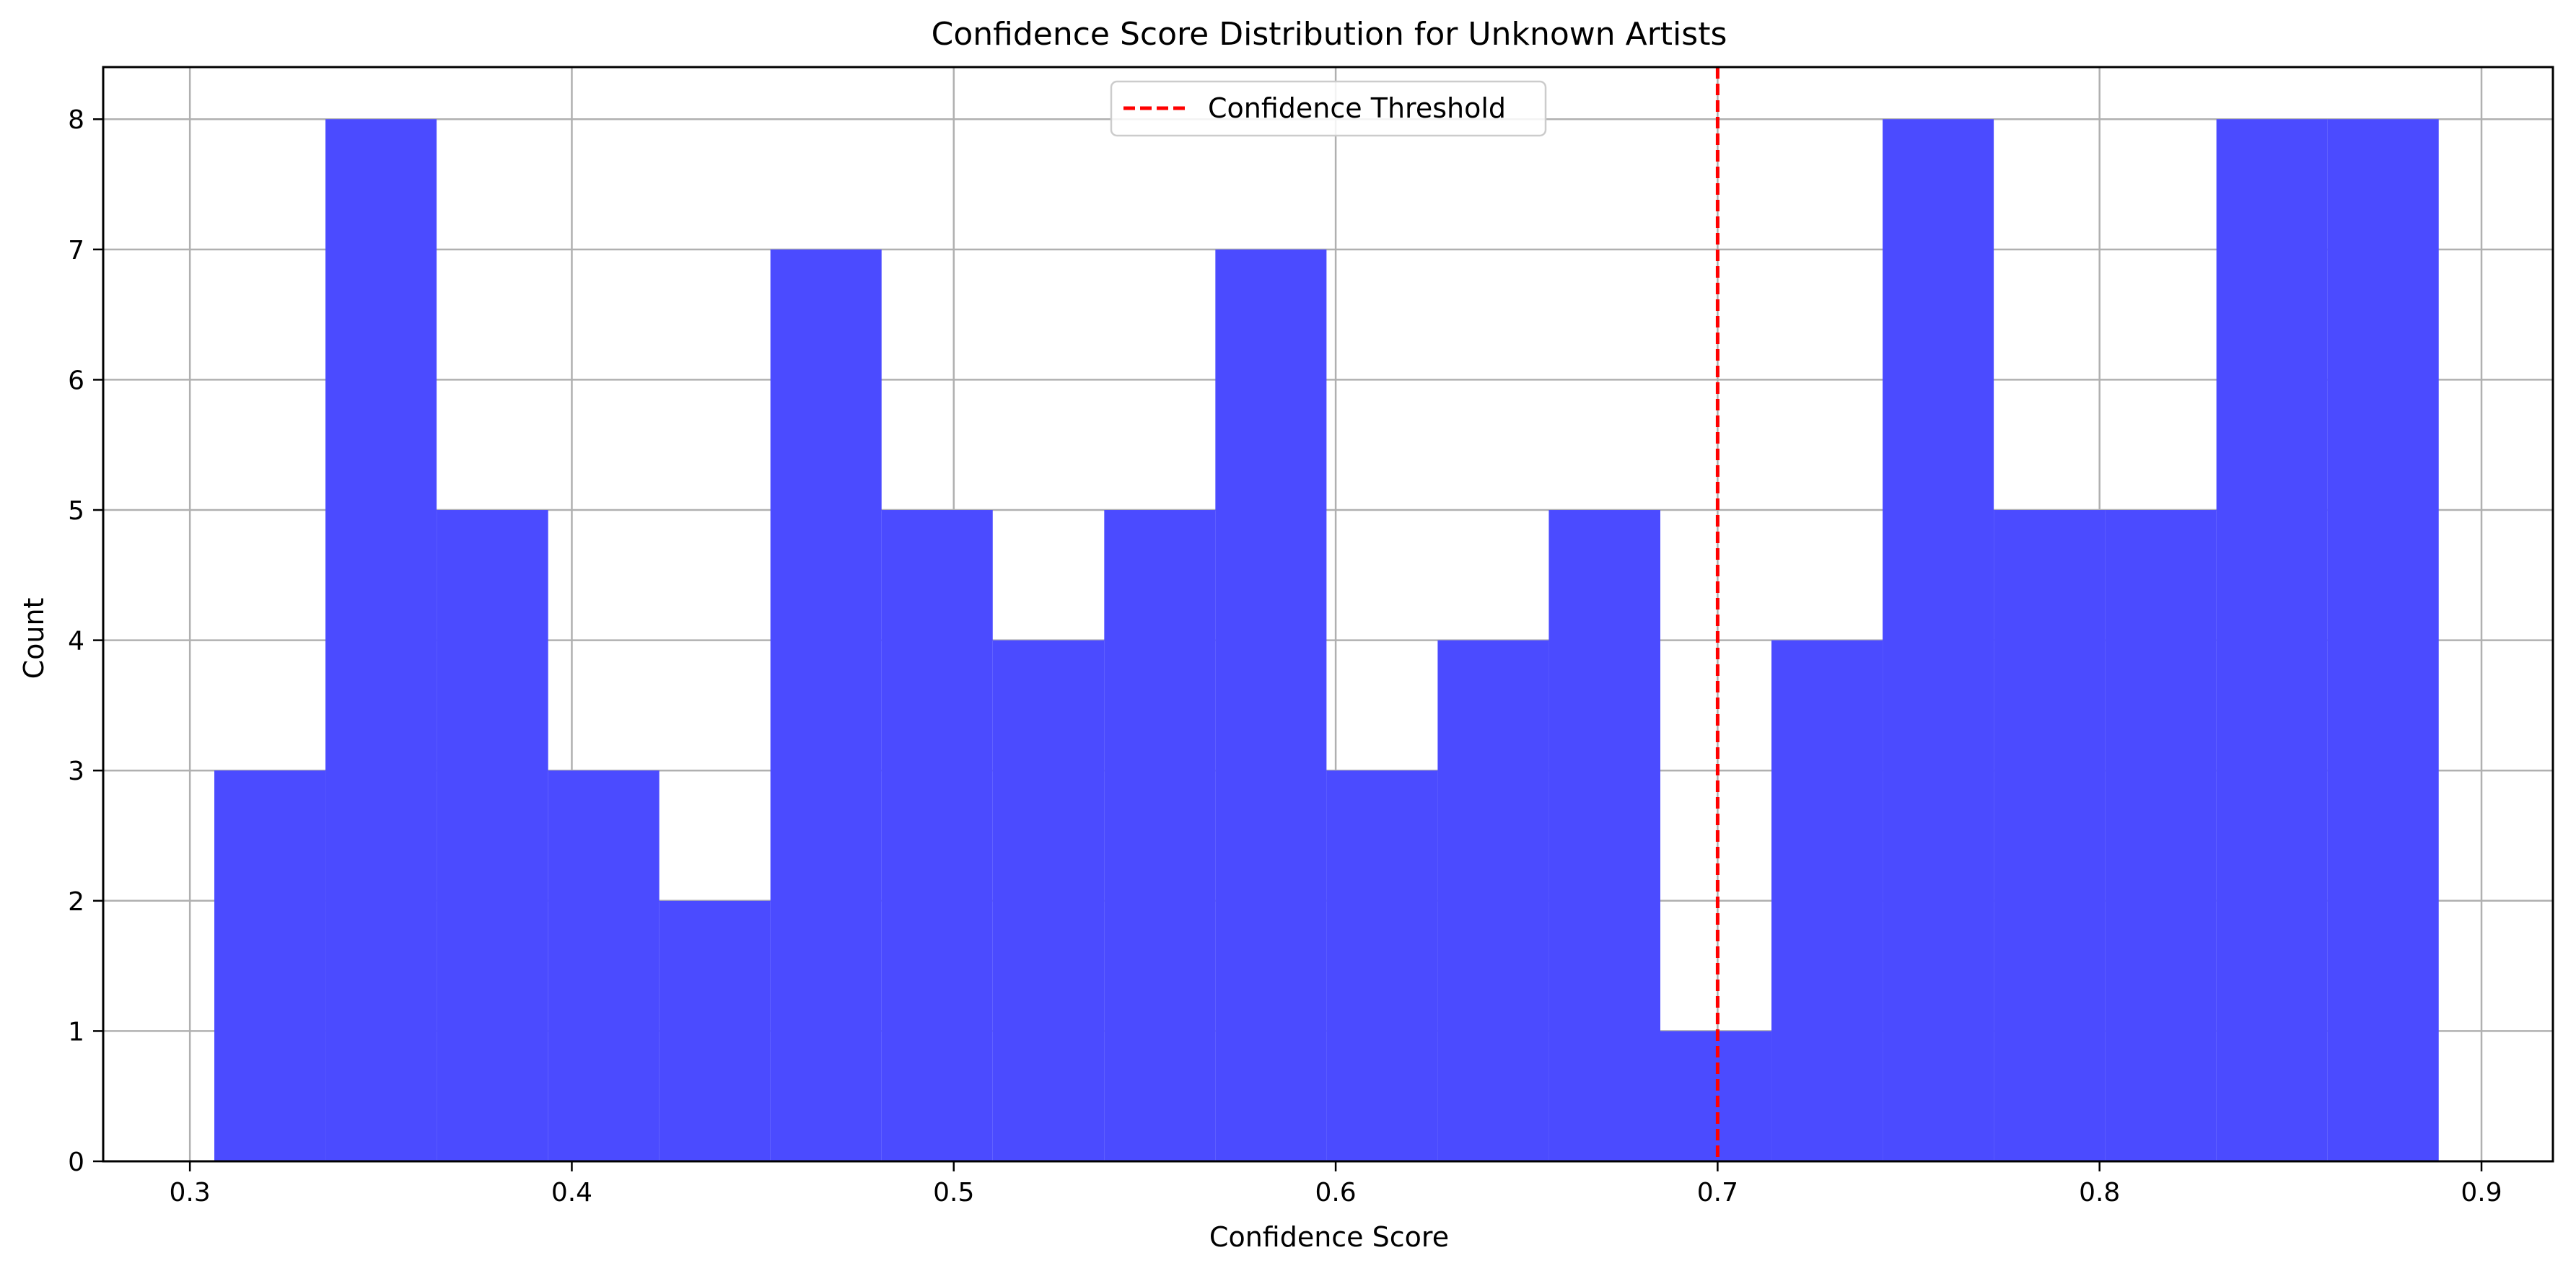 The height and width of the screenshot is (1276, 2576). I want to click on y-tick-label: 2, so click(76, 902).